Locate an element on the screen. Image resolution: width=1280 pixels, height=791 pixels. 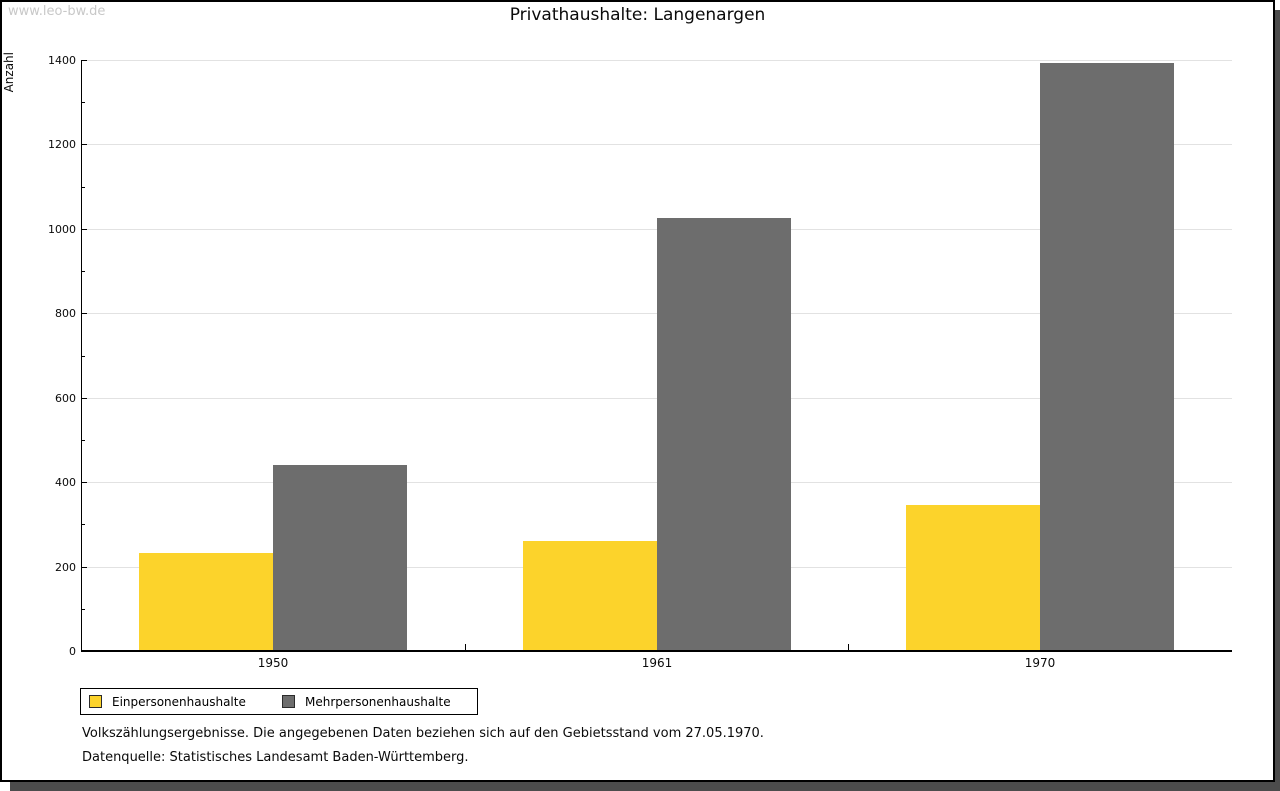
window-shadow-bottom is located at coordinates (645, 786).